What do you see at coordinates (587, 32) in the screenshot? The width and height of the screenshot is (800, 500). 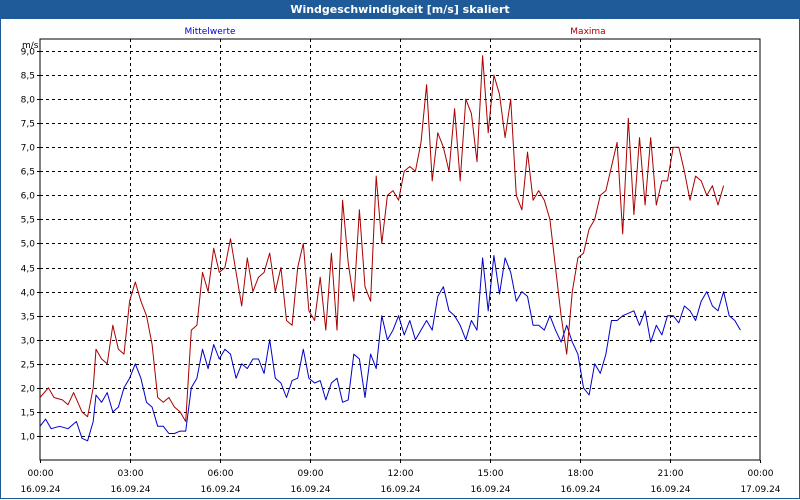 I see `legend-max: Maxima` at bounding box center [587, 32].